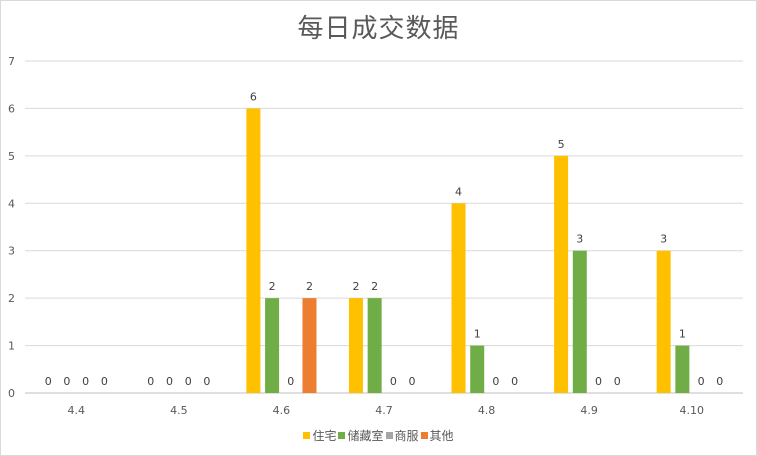 Image resolution: width=757 pixels, height=456 pixels. What do you see at coordinates (561, 144) in the screenshot?
I see `data-label: 5` at bounding box center [561, 144].